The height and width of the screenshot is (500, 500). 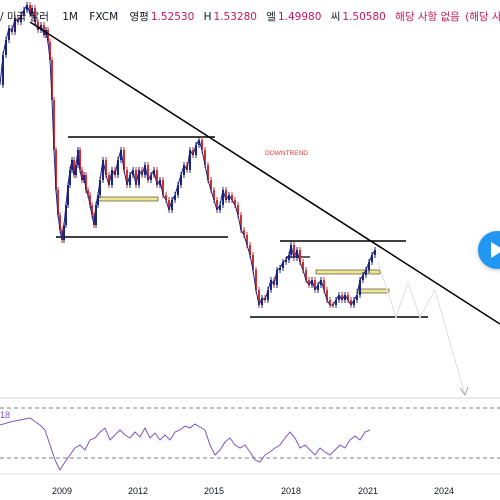 What do you see at coordinates (24, 17) in the screenshot?
I see `pair-name: / 미국 달러` at bounding box center [24, 17].